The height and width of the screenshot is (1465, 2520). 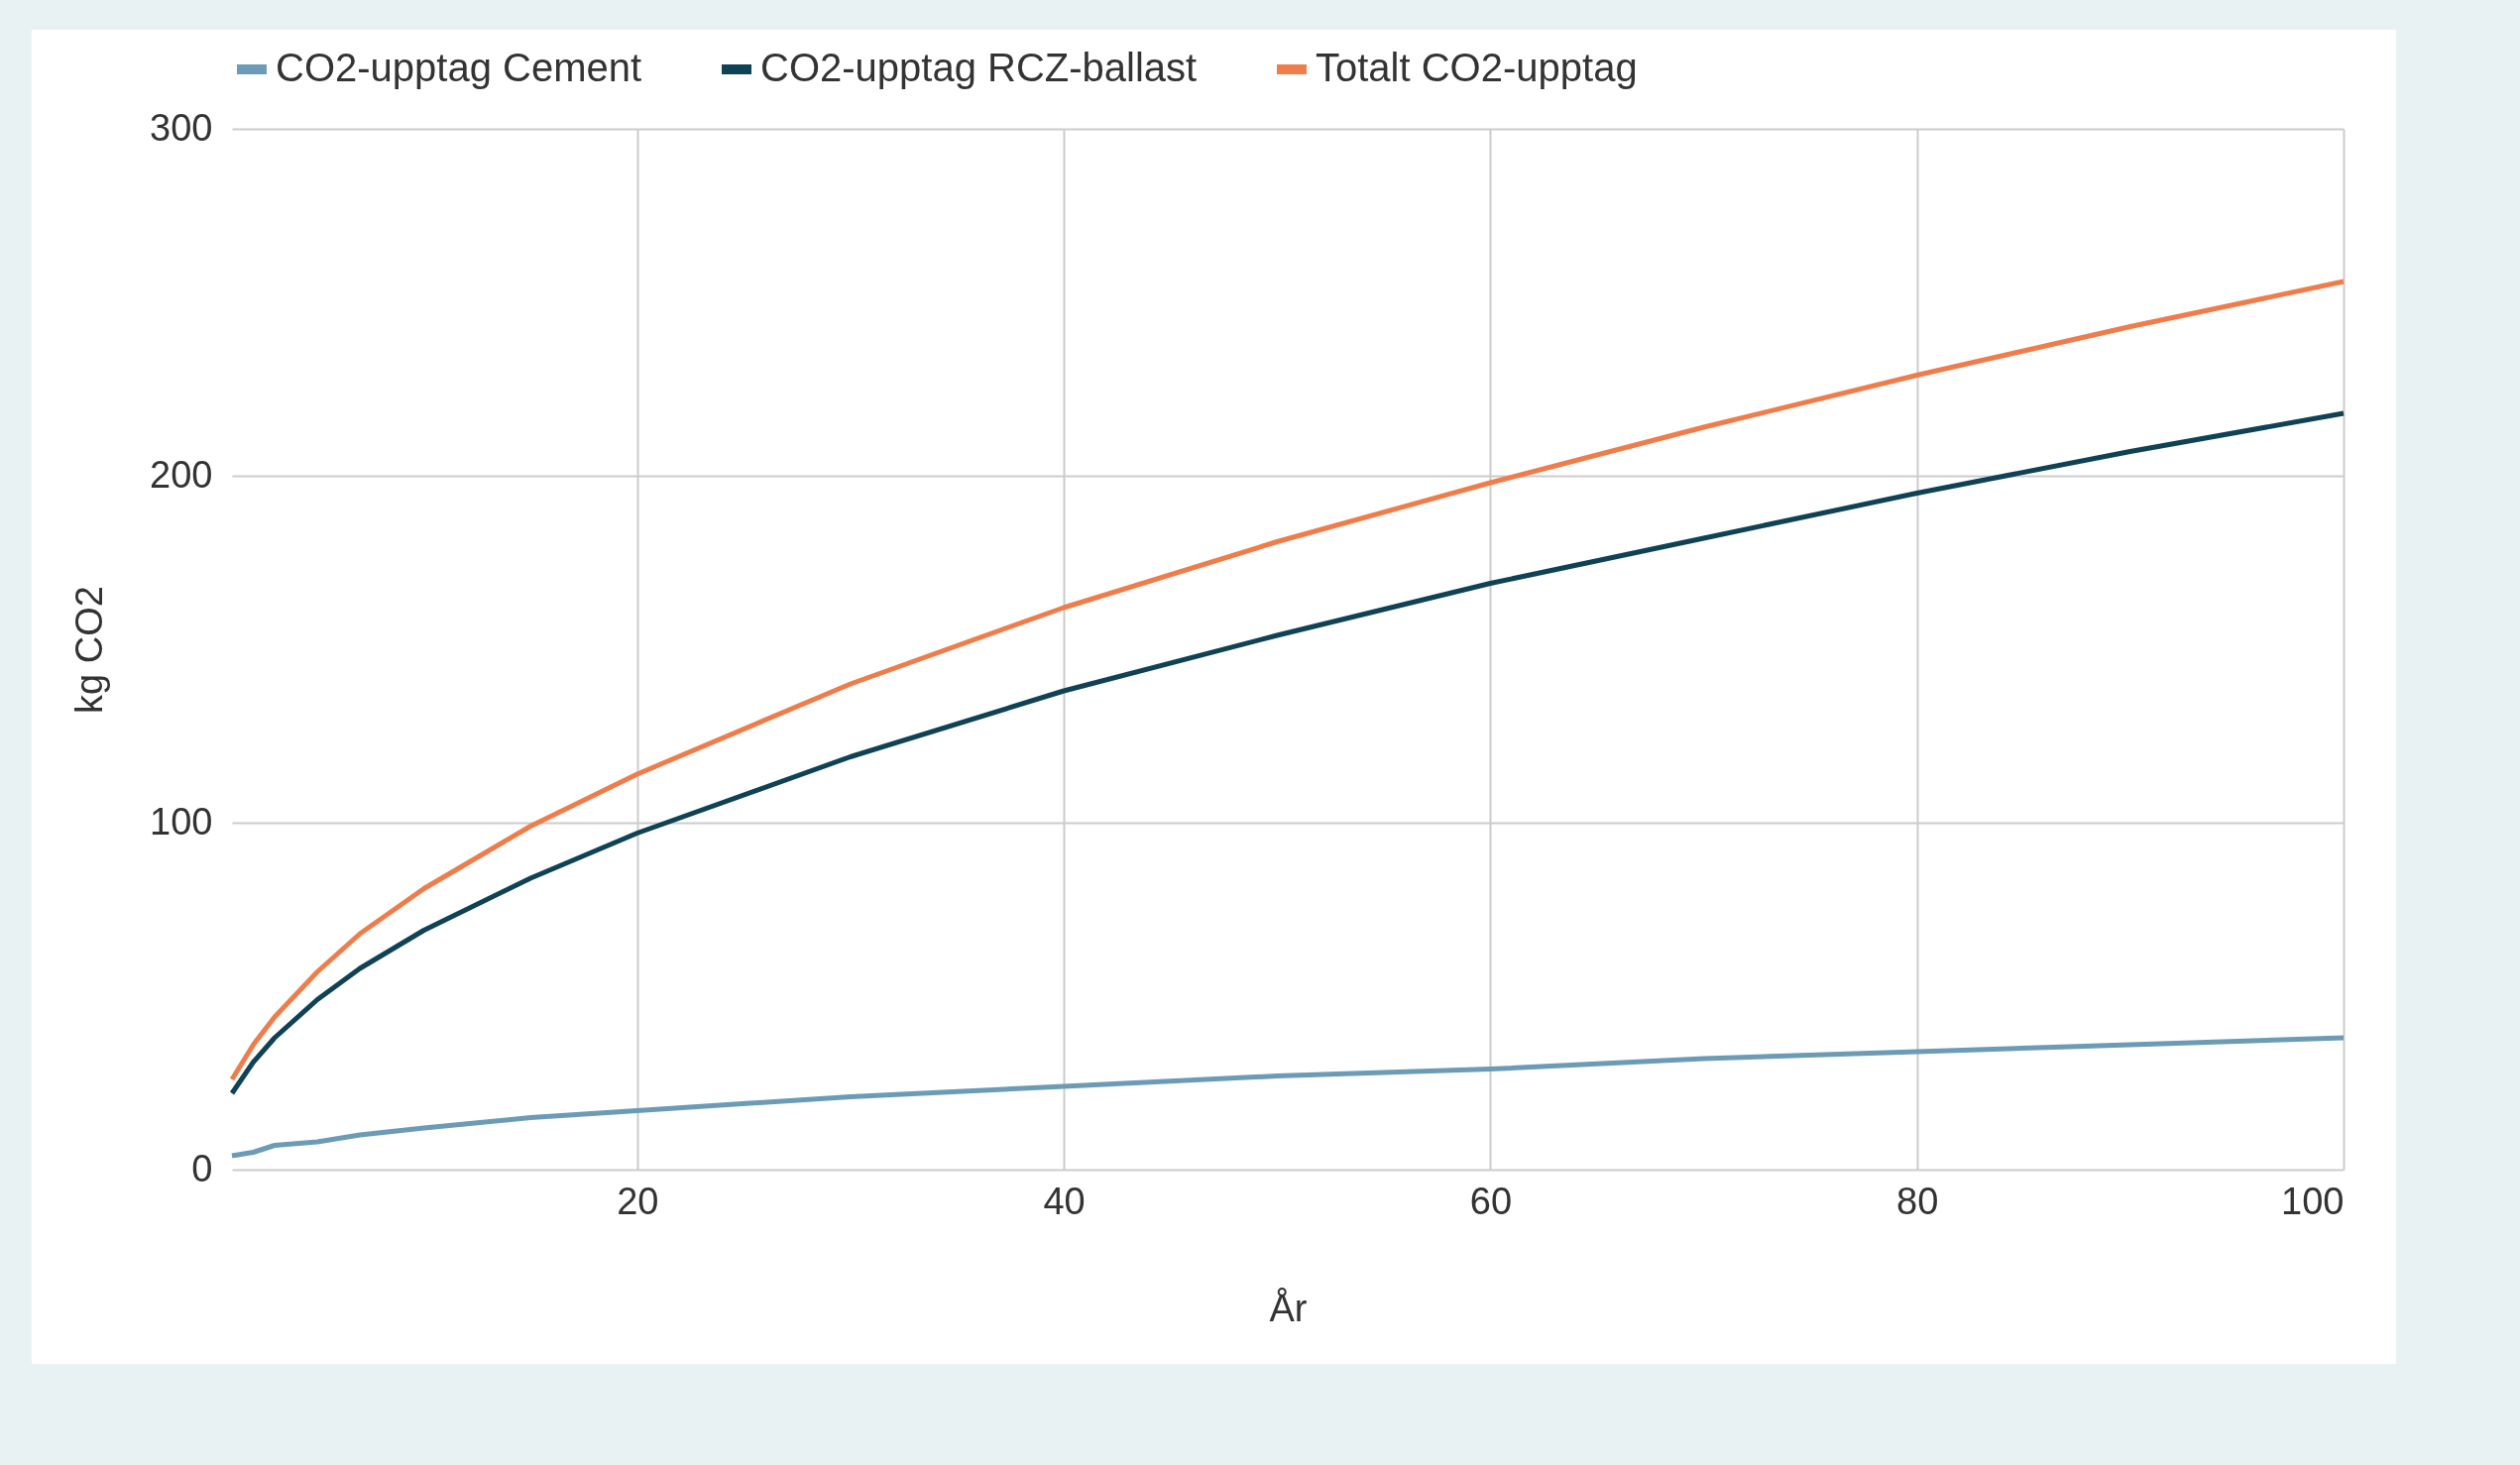 I want to click on y-tick-label: 100, so click(x=181, y=821).